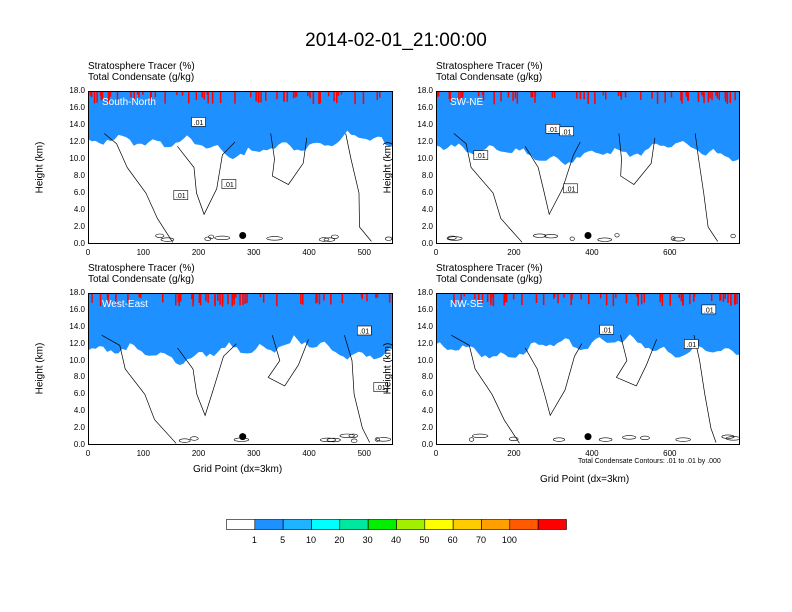  What do you see at coordinates (40, 368) in the screenshot?
I see `y-axis-label: Height (km)` at bounding box center [40, 368].